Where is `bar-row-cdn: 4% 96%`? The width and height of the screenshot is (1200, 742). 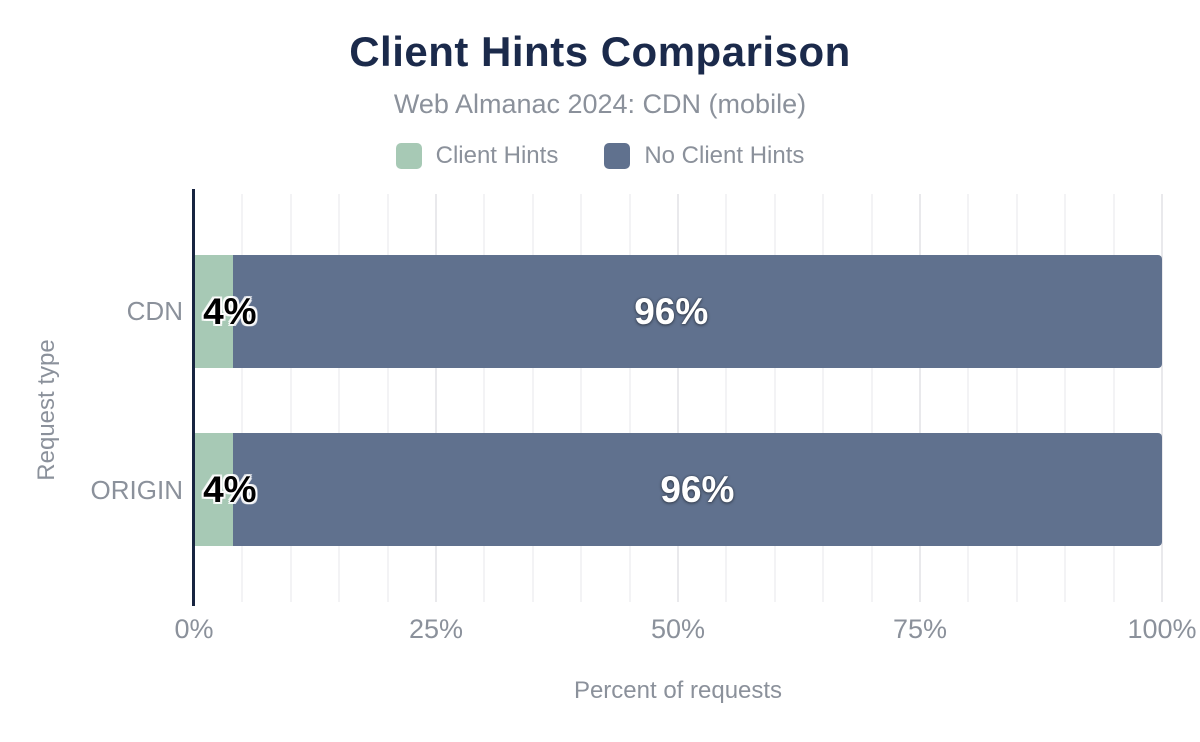 bar-row-cdn: 4% 96% is located at coordinates (678, 311).